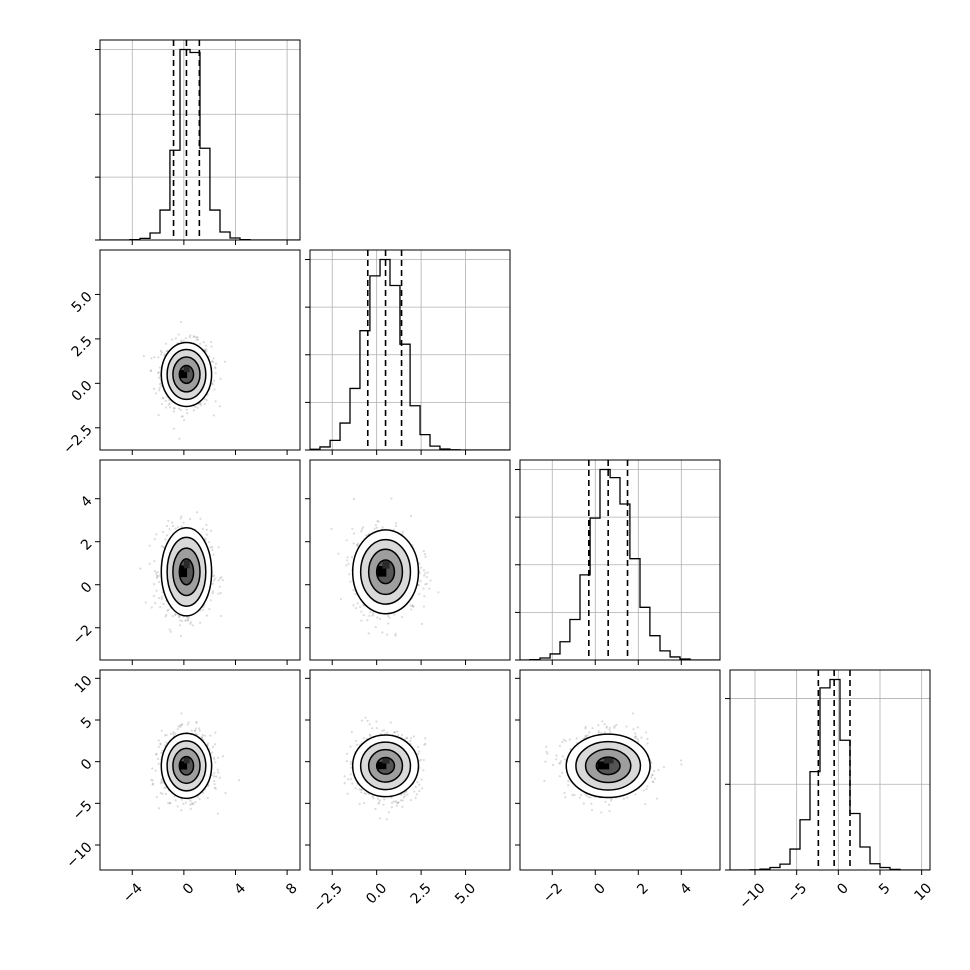  Describe the element at coordinates (643, 889) in the screenshot. I see `x-tick-label: 2` at that location.